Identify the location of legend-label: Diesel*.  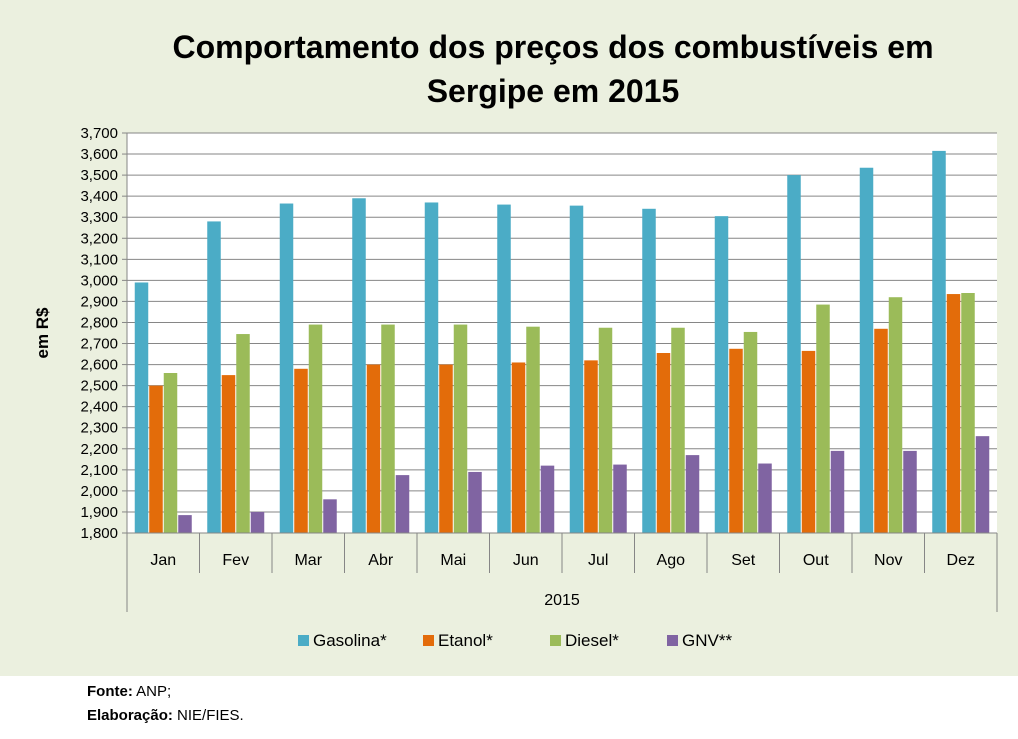
(592, 640).